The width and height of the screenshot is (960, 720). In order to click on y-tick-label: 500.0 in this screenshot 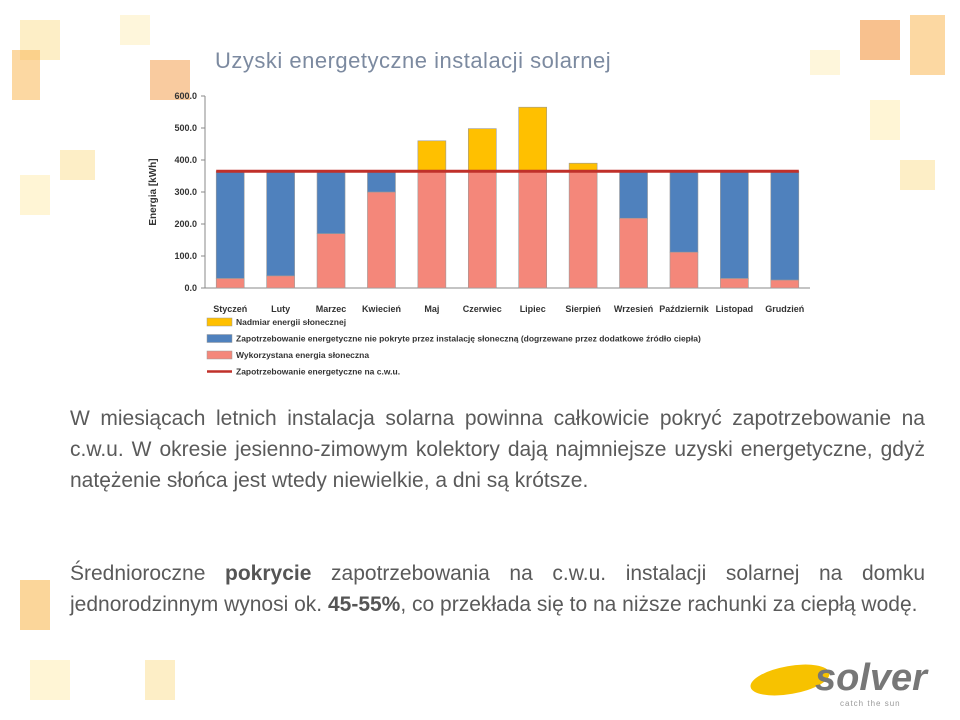, I will do `click(185, 128)`.